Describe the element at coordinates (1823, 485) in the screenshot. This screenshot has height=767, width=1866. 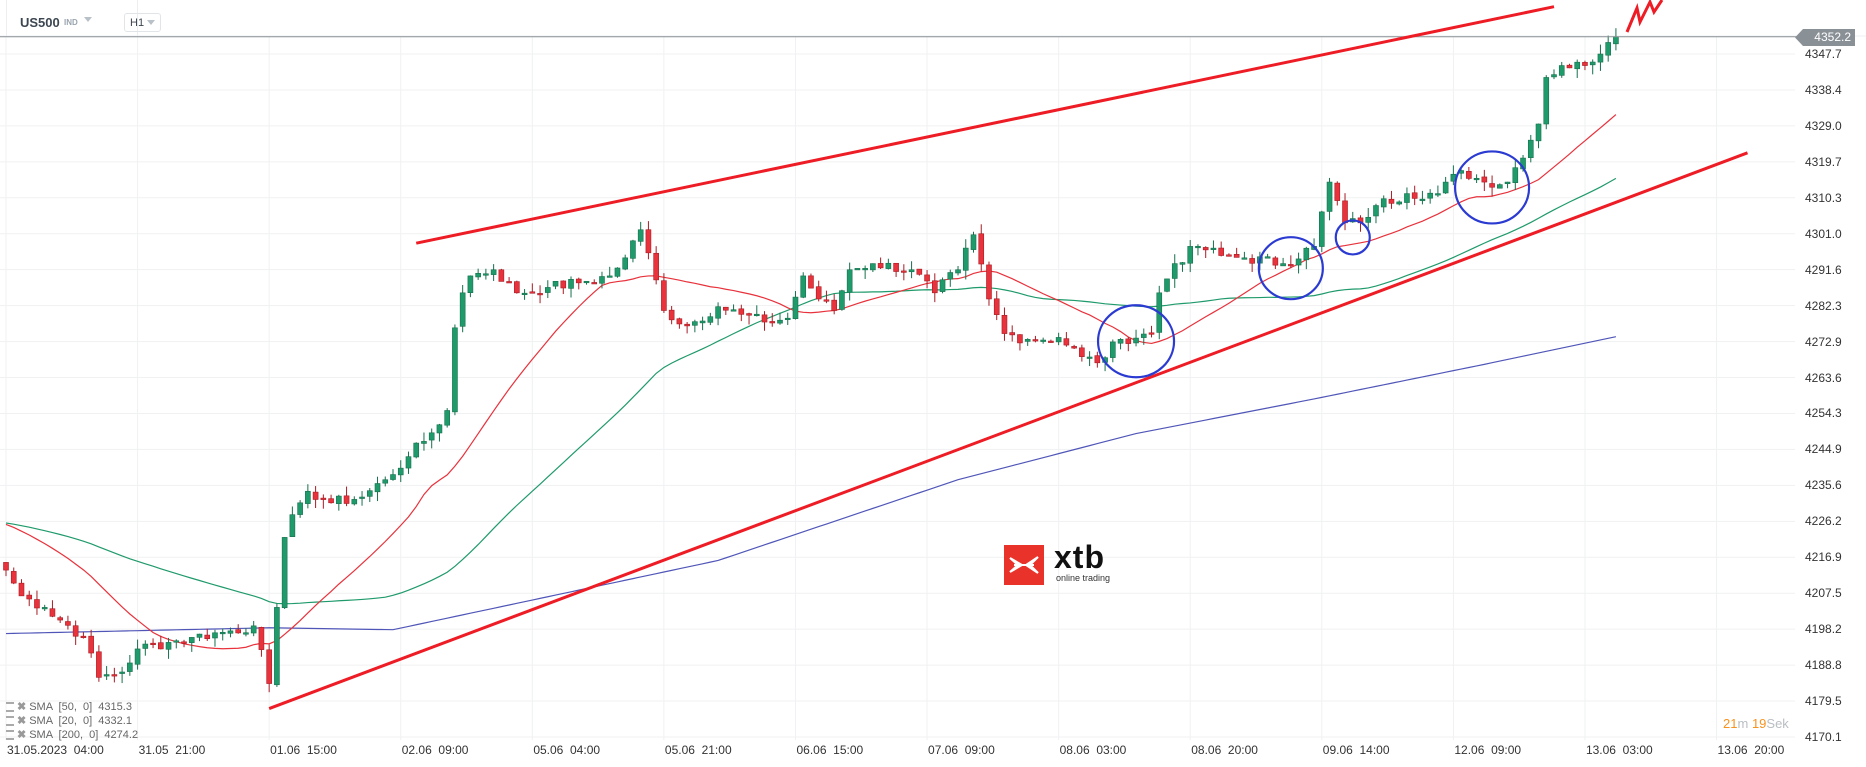
I see `y-tick-label: 4235.6` at that location.